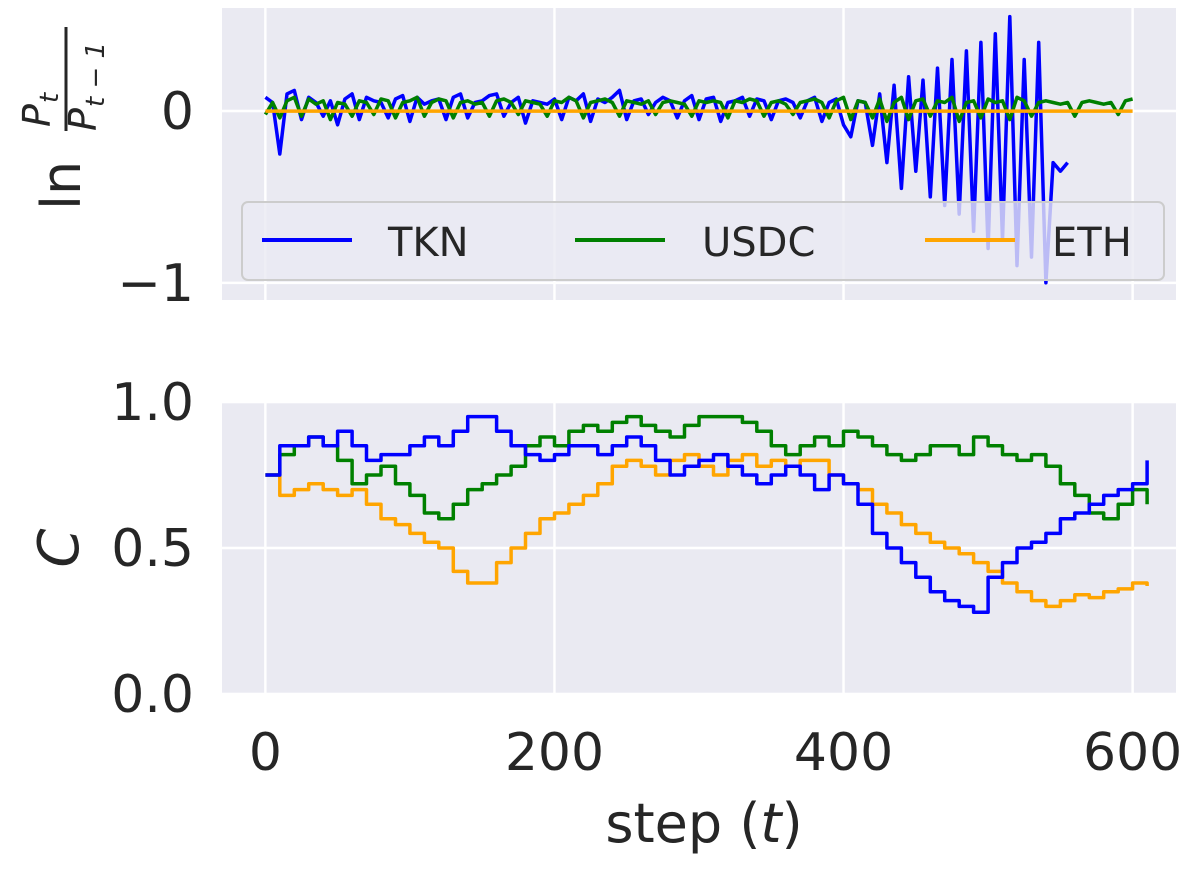  I want to click on returns-ytick-label: 0, so click(177, 112).